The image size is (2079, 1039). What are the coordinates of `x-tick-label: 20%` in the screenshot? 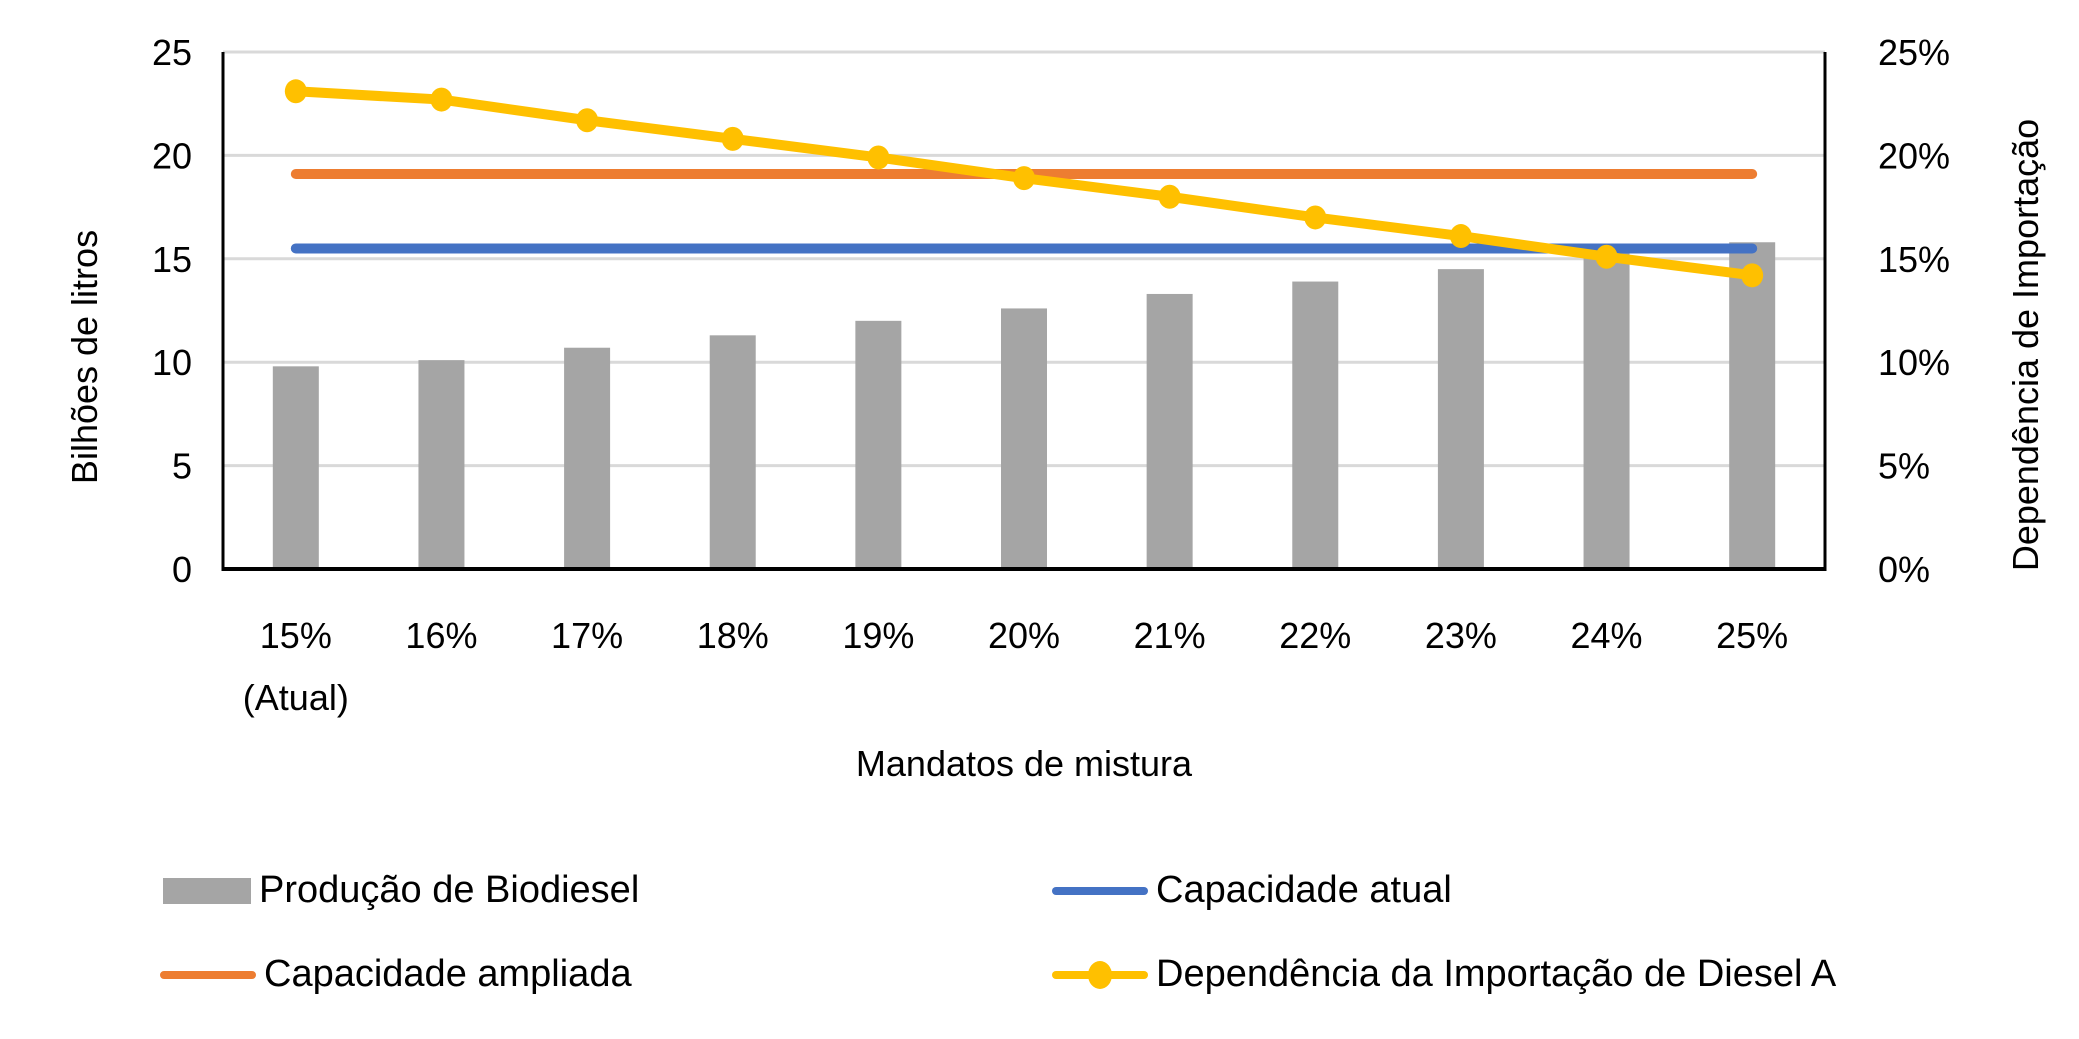 It's located at (1024, 635).